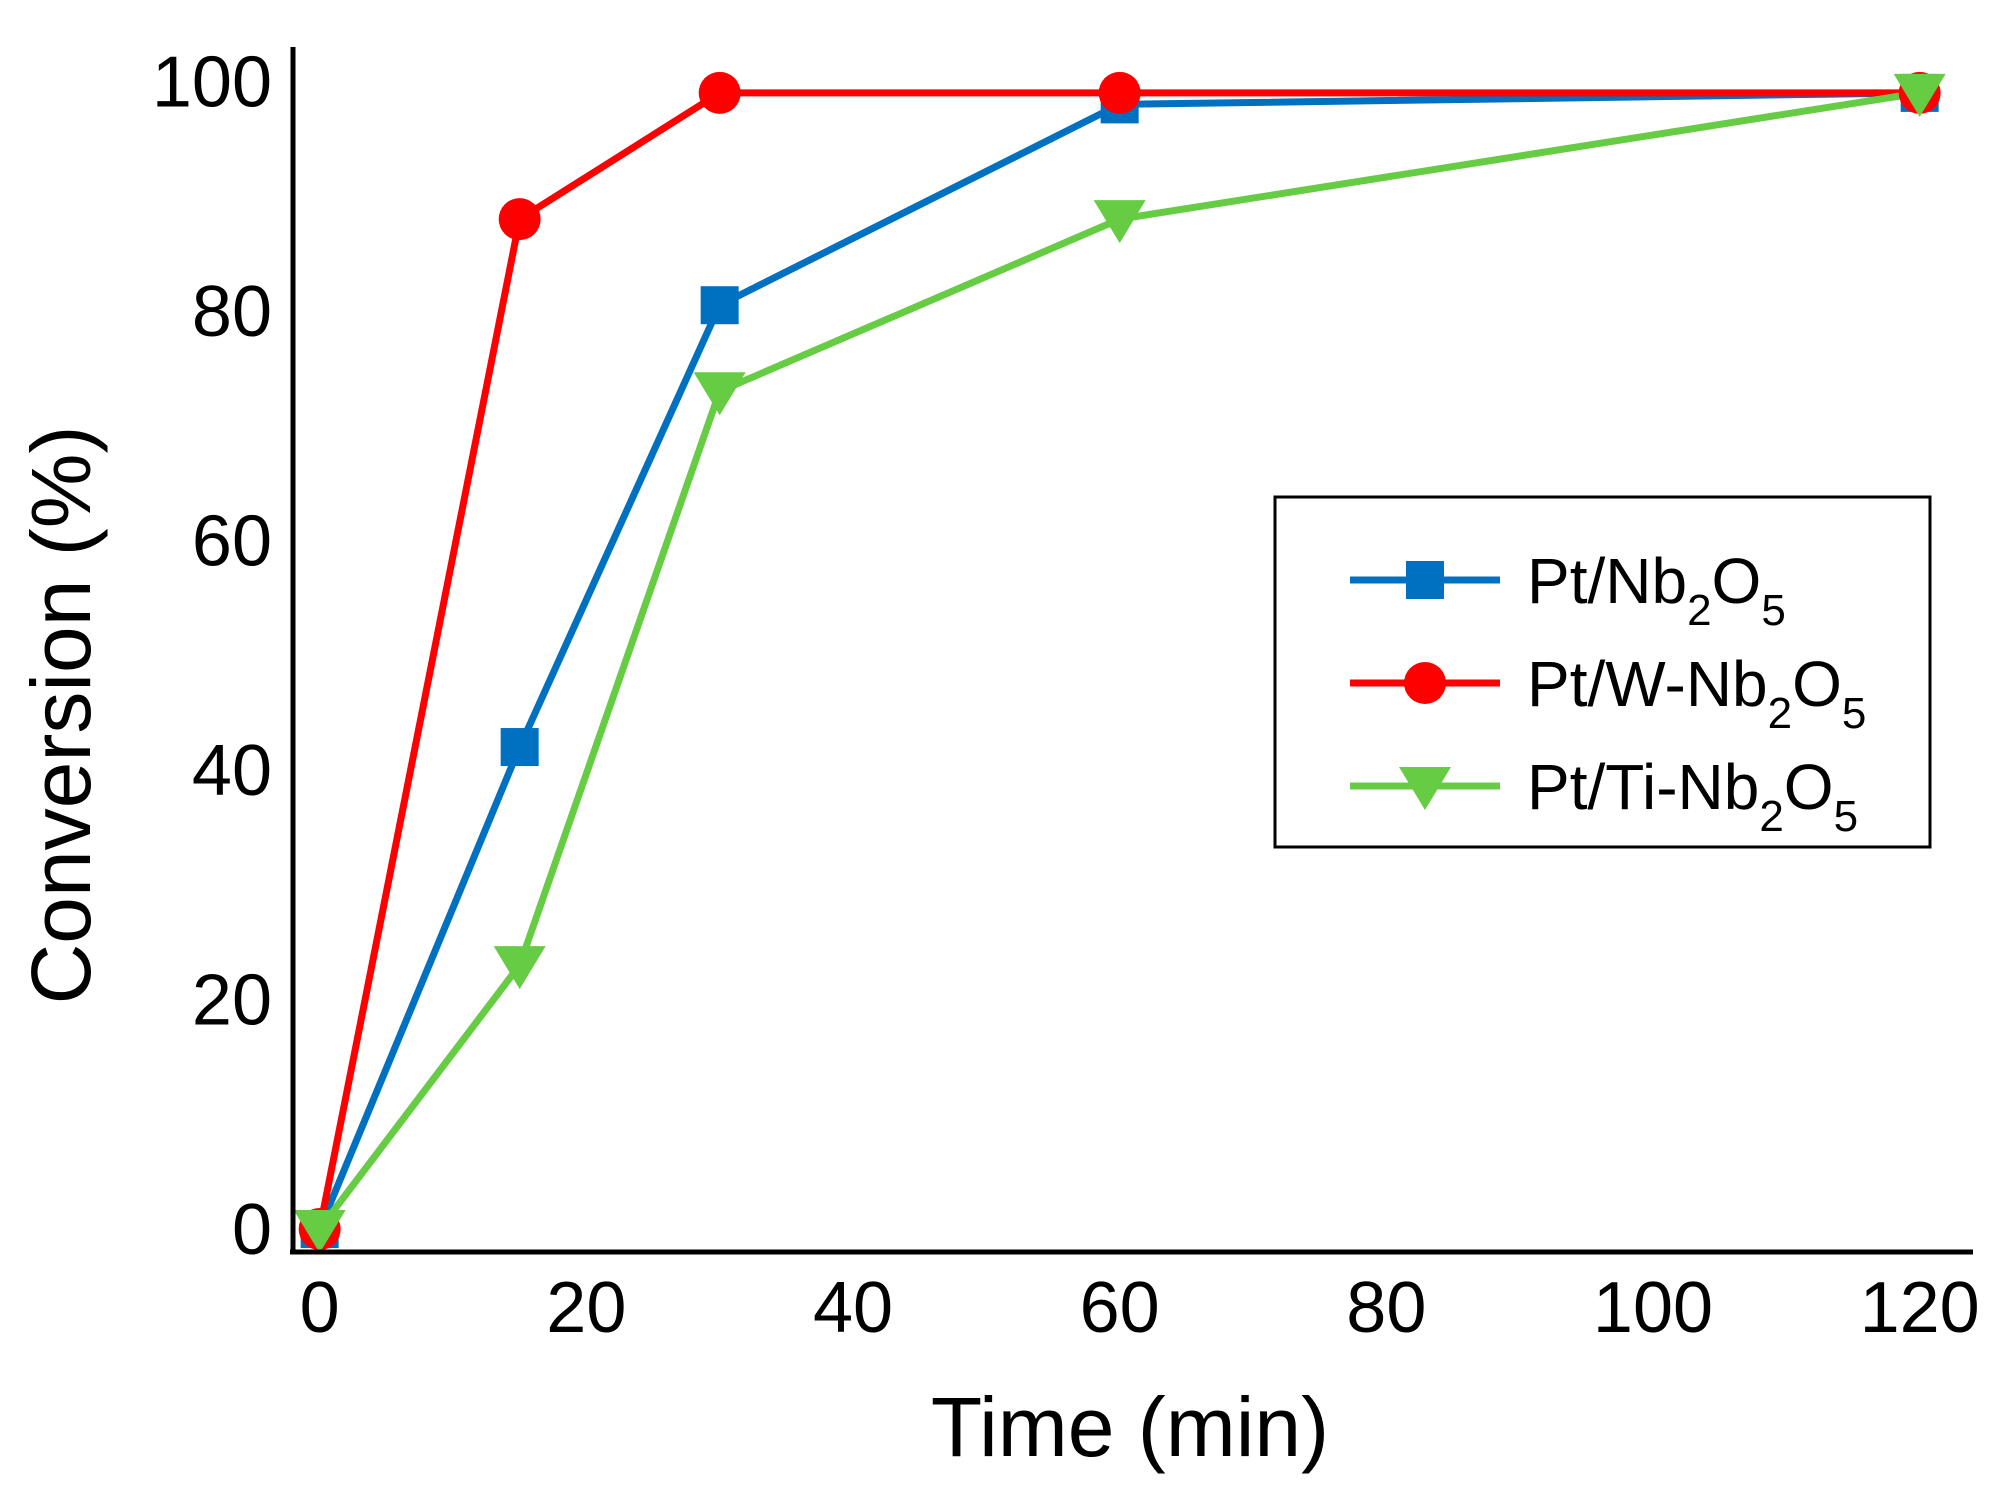 The height and width of the screenshot is (1490, 1989). What do you see at coordinates (1386, 1308) in the screenshot?
I see `x-tick-label: 80` at bounding box center [1386, 1308].